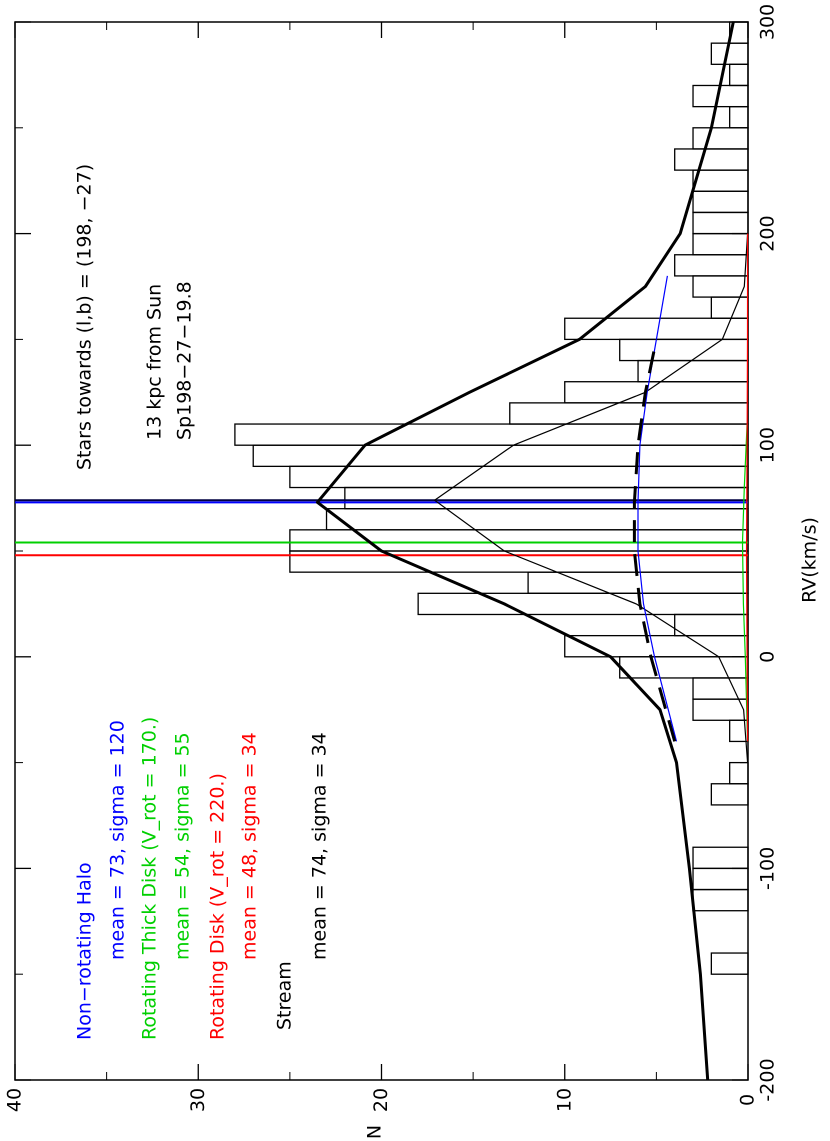 Image resolution: width=830 pixels, height=1141 pixels. What do you see at coordinates (183, 846) in the screenshot?
I see `legend-text: mean = 54, sigma = 55` at bounding box center [183, 846].